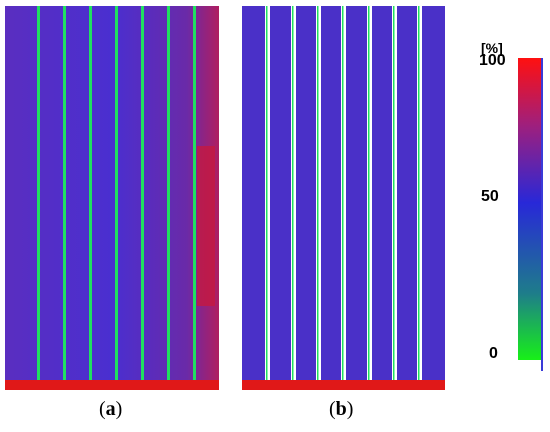  Describe the element at coordinates (341, 409) in the screenshot. I see `caption-b: (b)` at that location.